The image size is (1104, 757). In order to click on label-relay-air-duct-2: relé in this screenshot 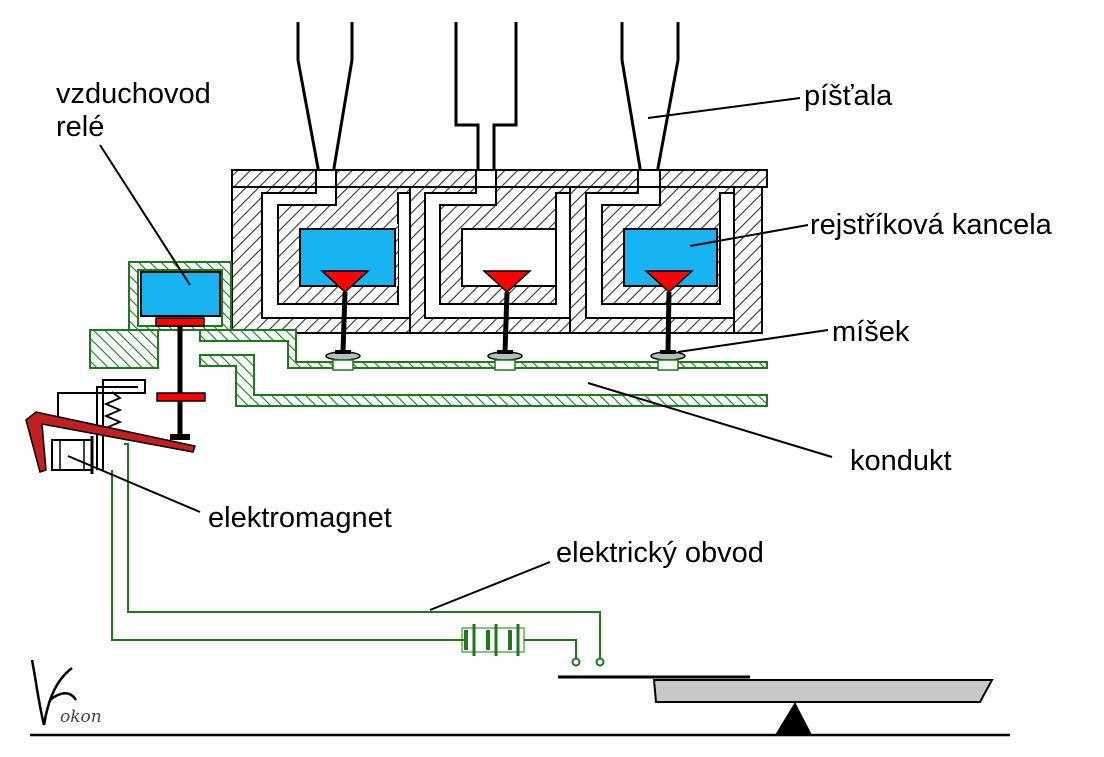, I will do `click(80, 127)`.